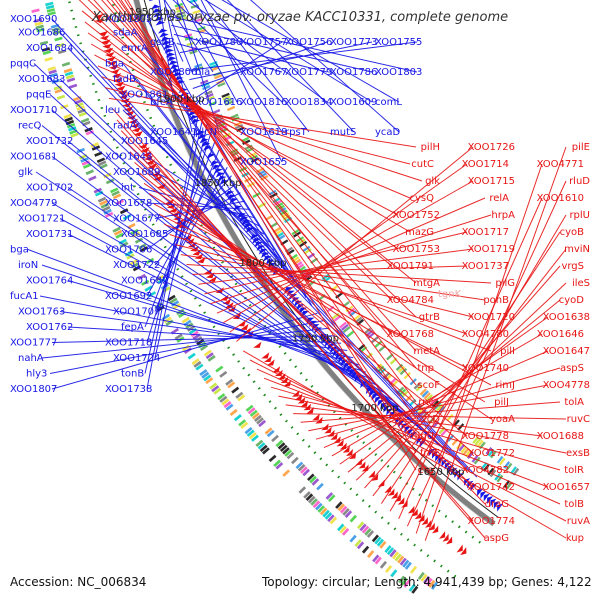 This screenshot has width=600, height=600. I want to click on gene-label: bfeA, so click(161, 102).